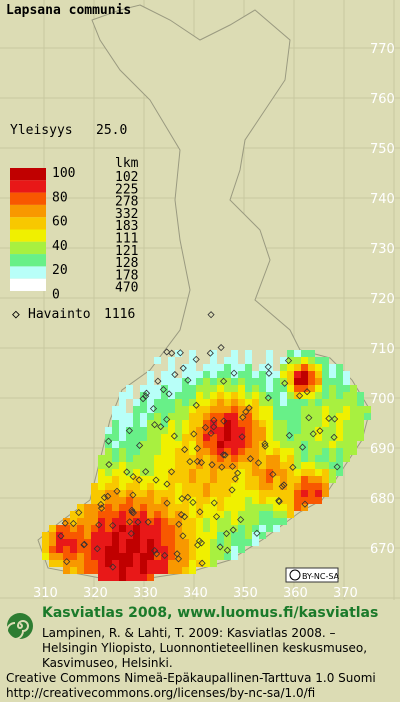 This screenshot has width=400, height=702. What do you see at coordinates (126, 251) in the screenshot?
I see `legend-count: 121` at bounding box center [126, 251].